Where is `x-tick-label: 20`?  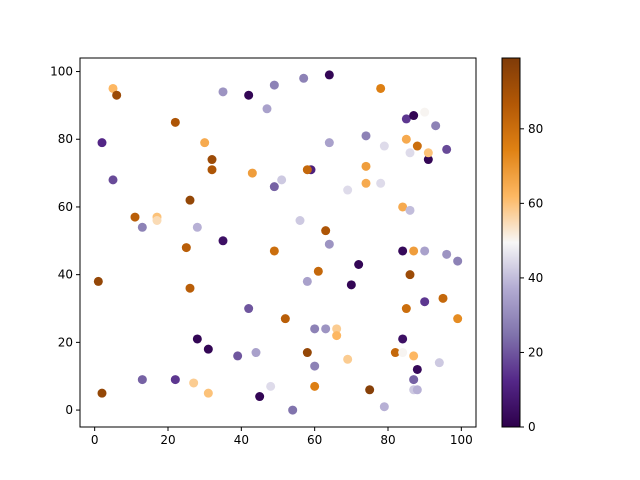 x-tick-label: 20 is located at coordinates (167, 440).